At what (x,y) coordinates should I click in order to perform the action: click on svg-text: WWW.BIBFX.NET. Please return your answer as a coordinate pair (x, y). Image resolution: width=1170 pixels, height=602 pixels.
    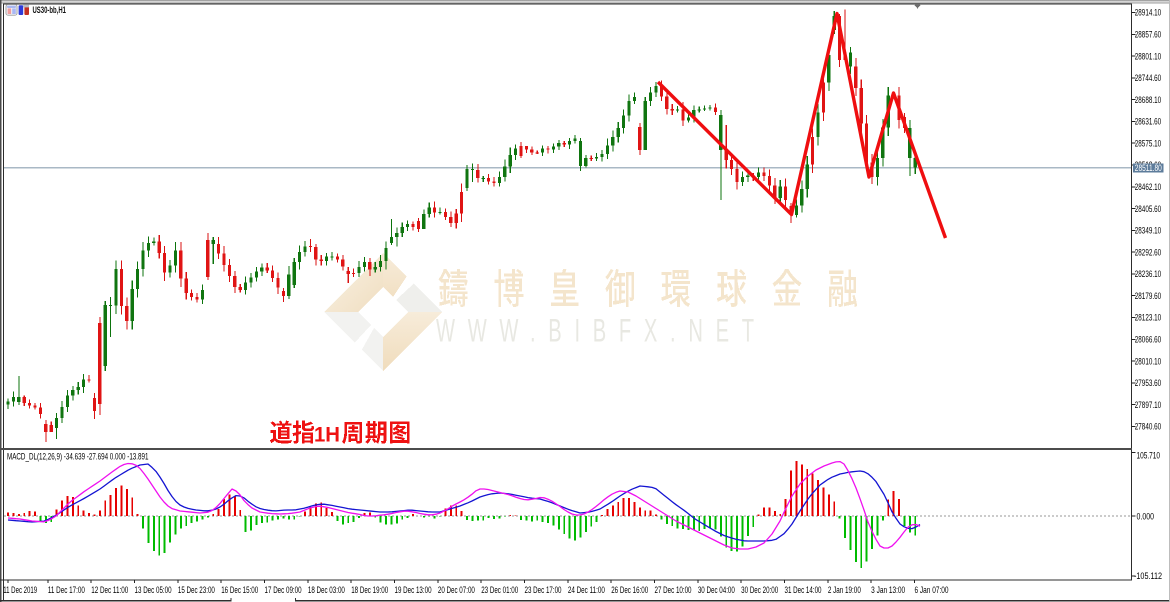
    Looking at the image, I should click on (601, 331).